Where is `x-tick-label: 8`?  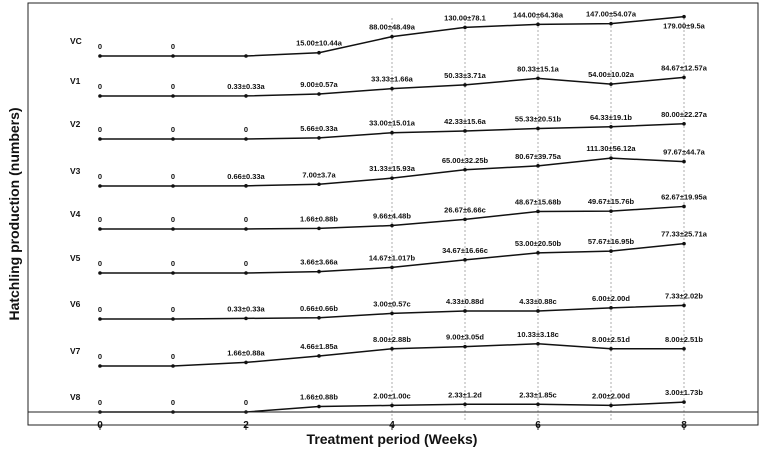 x-tick-label: 8 is located at coordinates (684, 425).